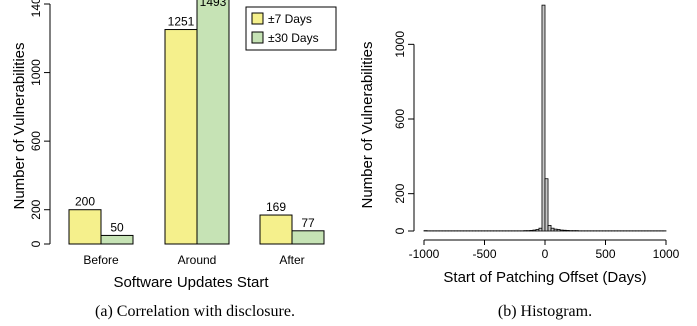 The image size is (697, 326). What do you see at coordinates (291, 28) in the screenshot?
I see `chart-a-legend: ±7 Days ±30 Days` at bounding box center [291, 28].